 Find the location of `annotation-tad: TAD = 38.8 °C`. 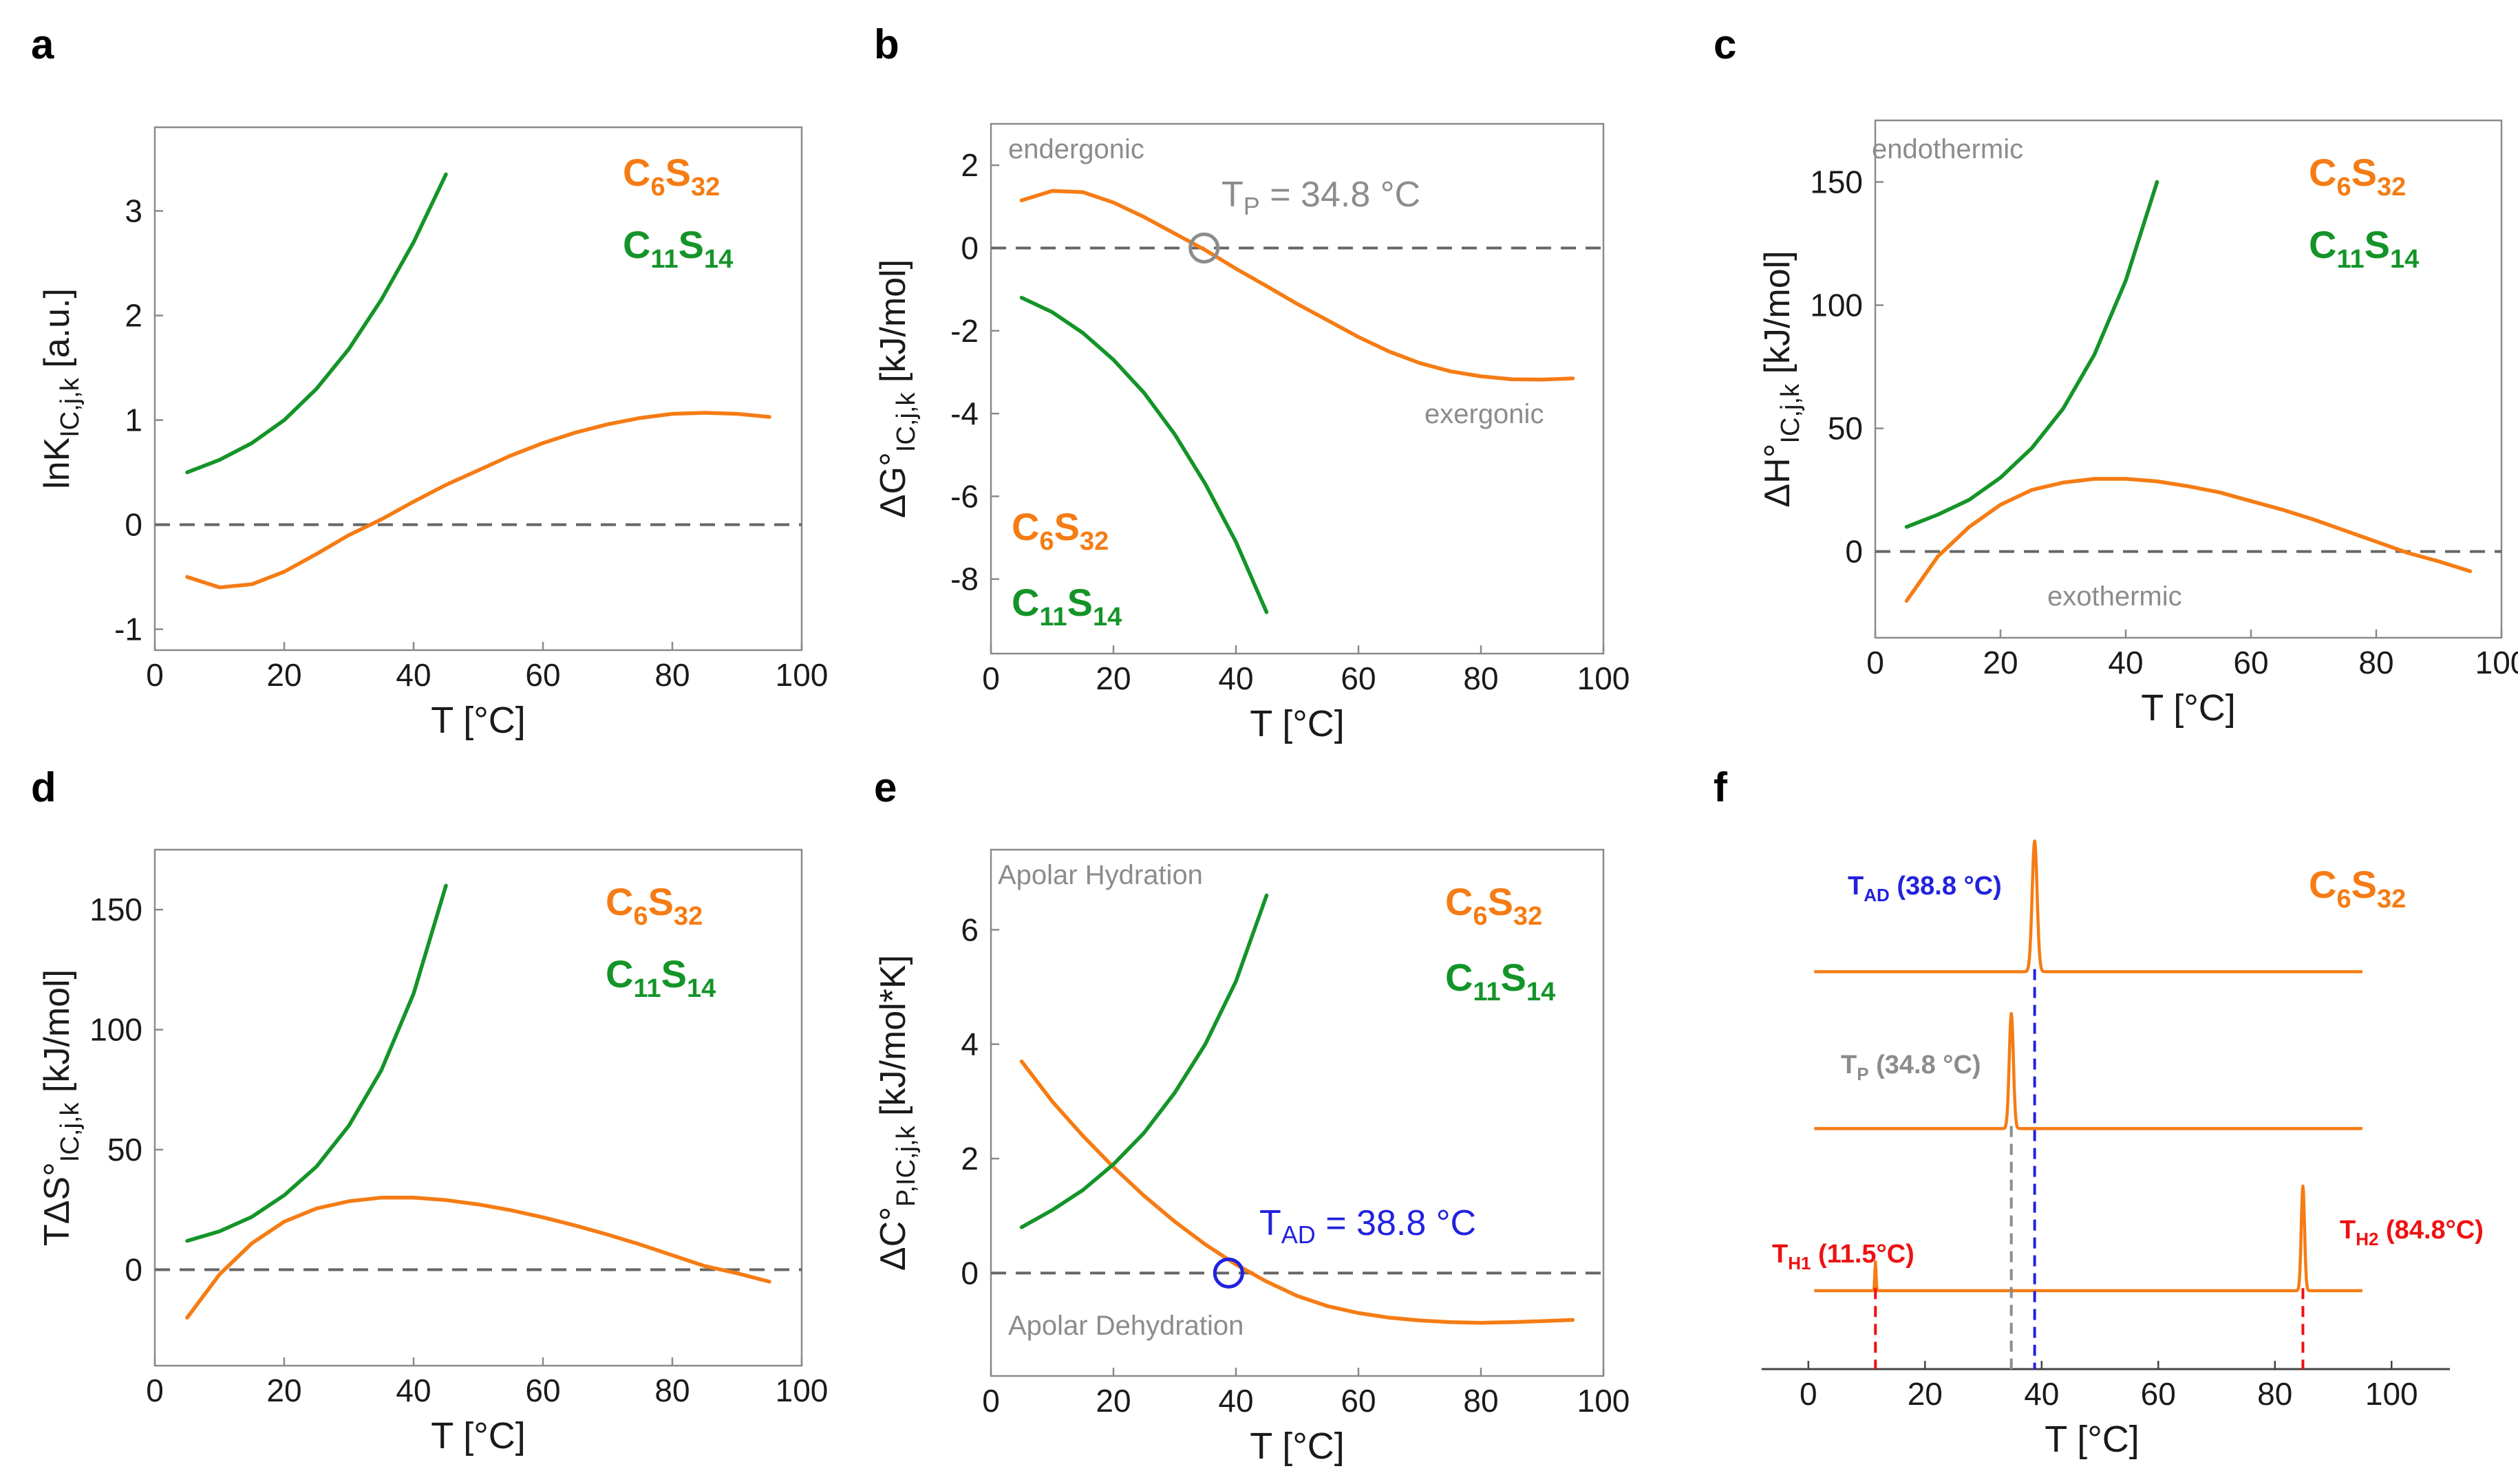

annotation-tad: TAD = 38.8 °C is located at coordinates (1367, 1226).